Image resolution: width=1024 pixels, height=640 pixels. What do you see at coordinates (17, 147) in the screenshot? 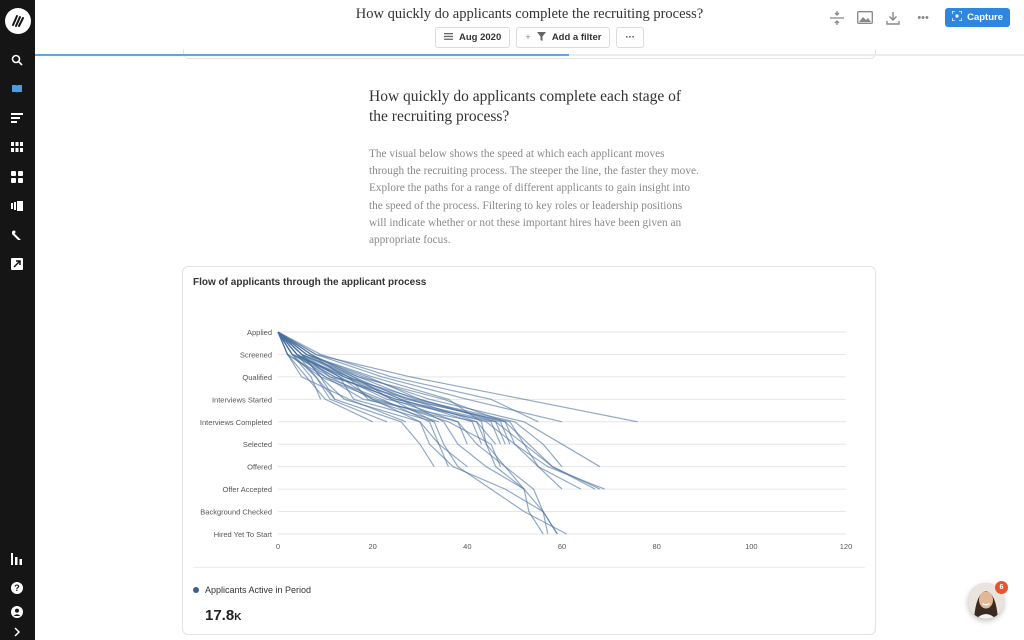
I see `grid-icon` at bounding box center [17, 147].